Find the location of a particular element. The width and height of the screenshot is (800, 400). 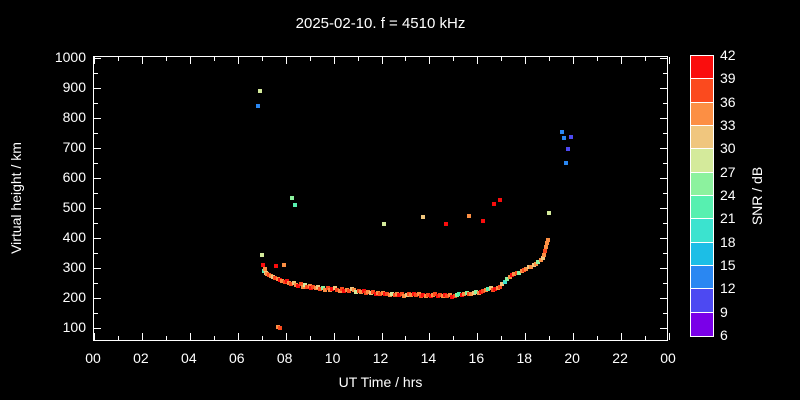

x-tick-label: 12 is located at coordinates (380, 358).